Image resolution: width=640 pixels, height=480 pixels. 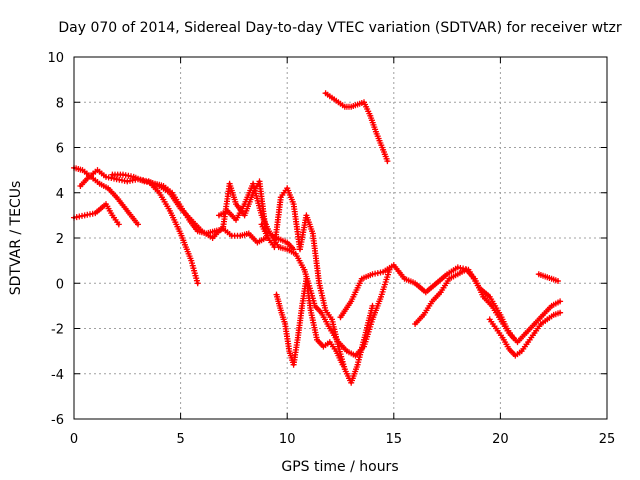 What do you see at coordinates (55, 58) in the screenshot?
I see `y-tick-label: 10` at bounding box center [55, 58].